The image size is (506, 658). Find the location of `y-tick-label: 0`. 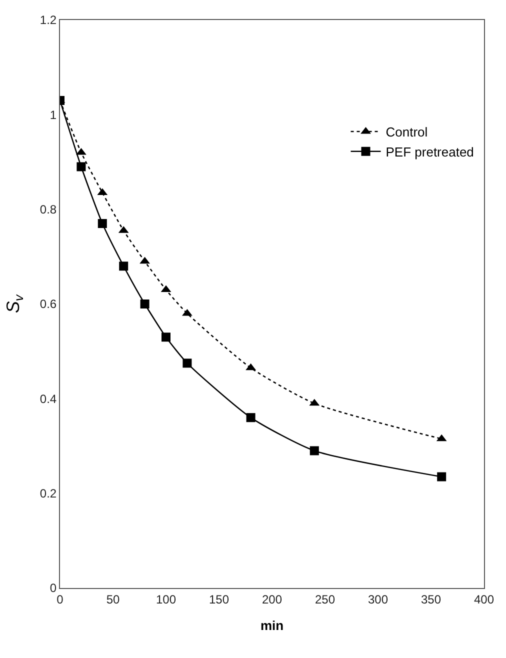

y-tick-label: 0 is located at coordinates (53, 588).